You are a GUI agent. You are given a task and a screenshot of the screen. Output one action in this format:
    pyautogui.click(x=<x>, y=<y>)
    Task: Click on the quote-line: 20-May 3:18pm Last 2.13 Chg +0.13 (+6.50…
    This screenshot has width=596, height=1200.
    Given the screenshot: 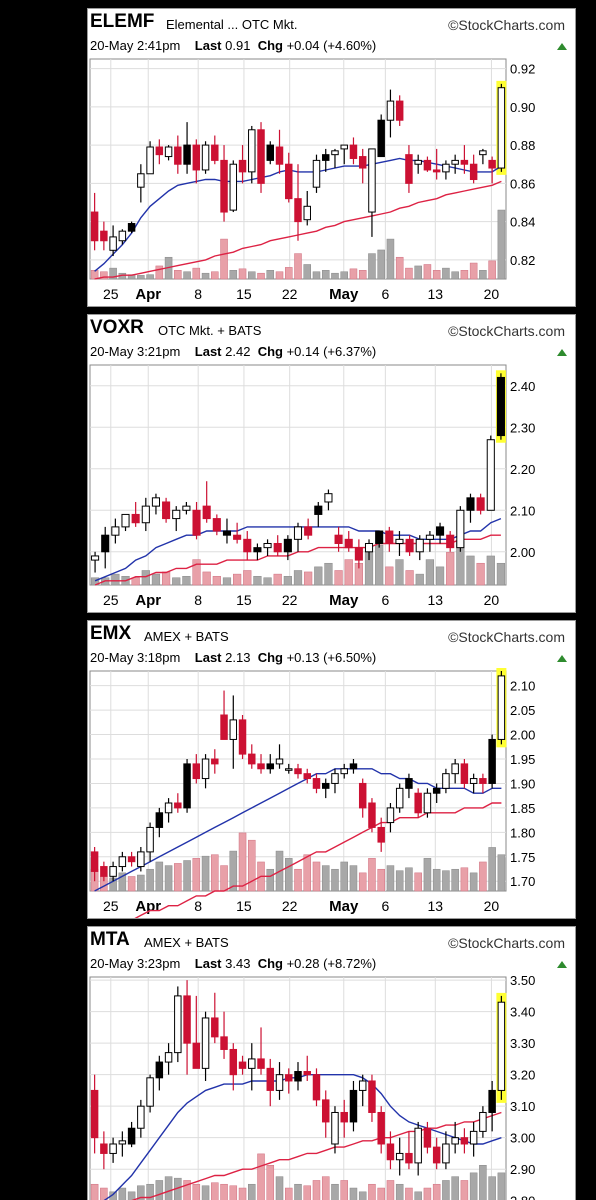 What is the action you would take?
    pyautogui.click(x=233, y=657)
    